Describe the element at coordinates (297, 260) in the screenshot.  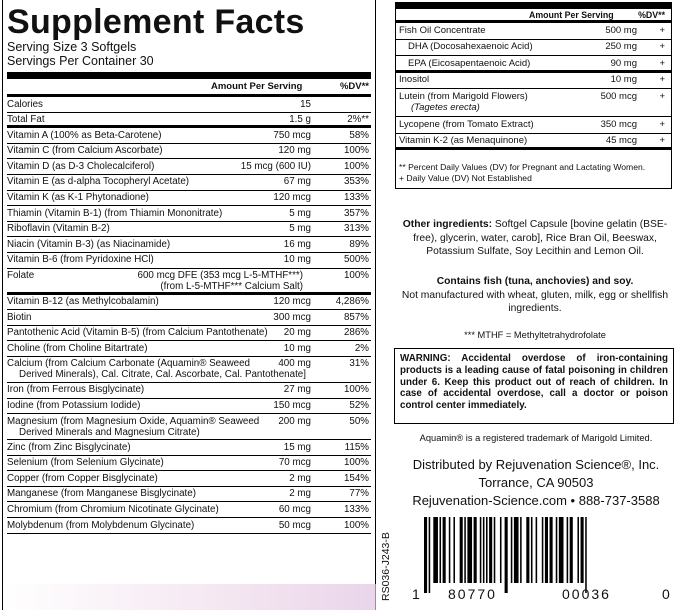
I see `nutrient-amount: 10 mg` at that location.